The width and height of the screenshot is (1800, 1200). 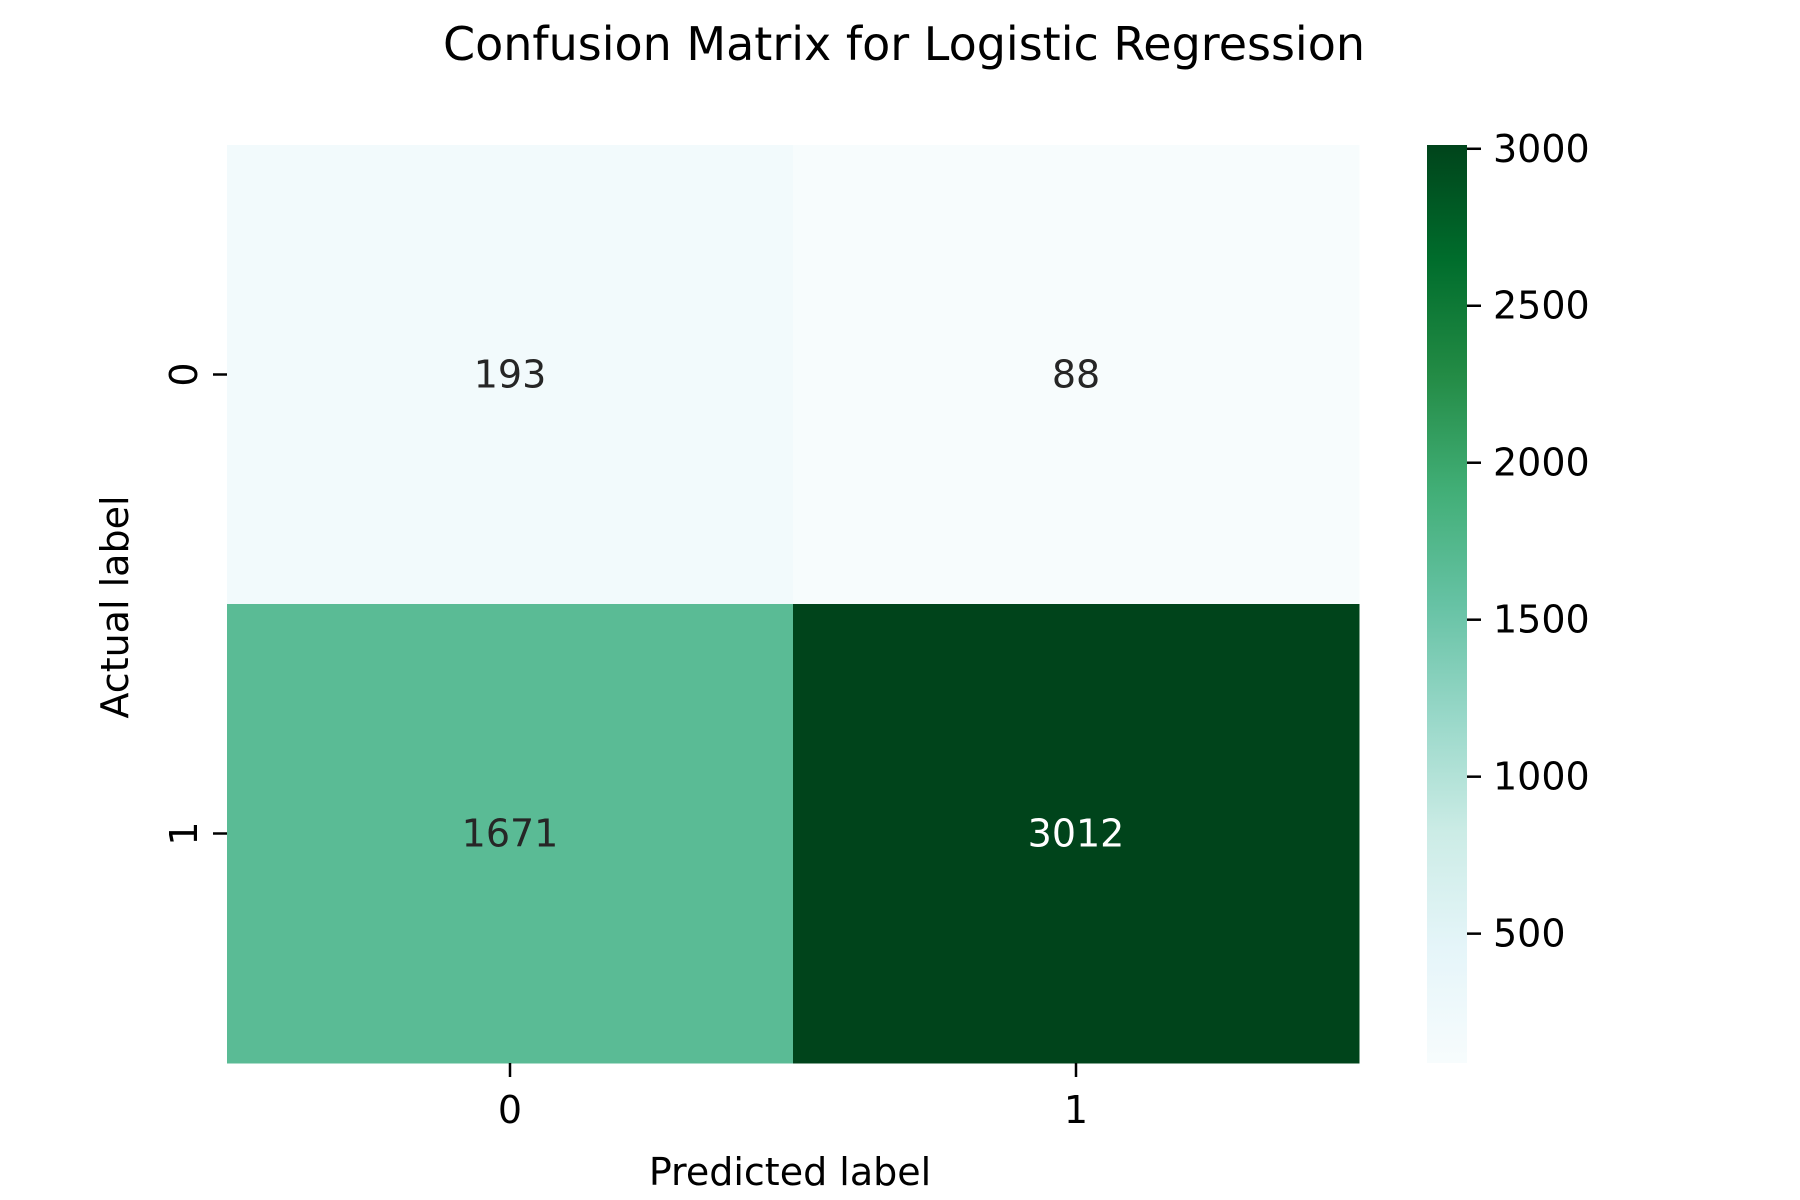 I want to click on heatmap-cell-r1-c1, so click(x=1076, y=834).